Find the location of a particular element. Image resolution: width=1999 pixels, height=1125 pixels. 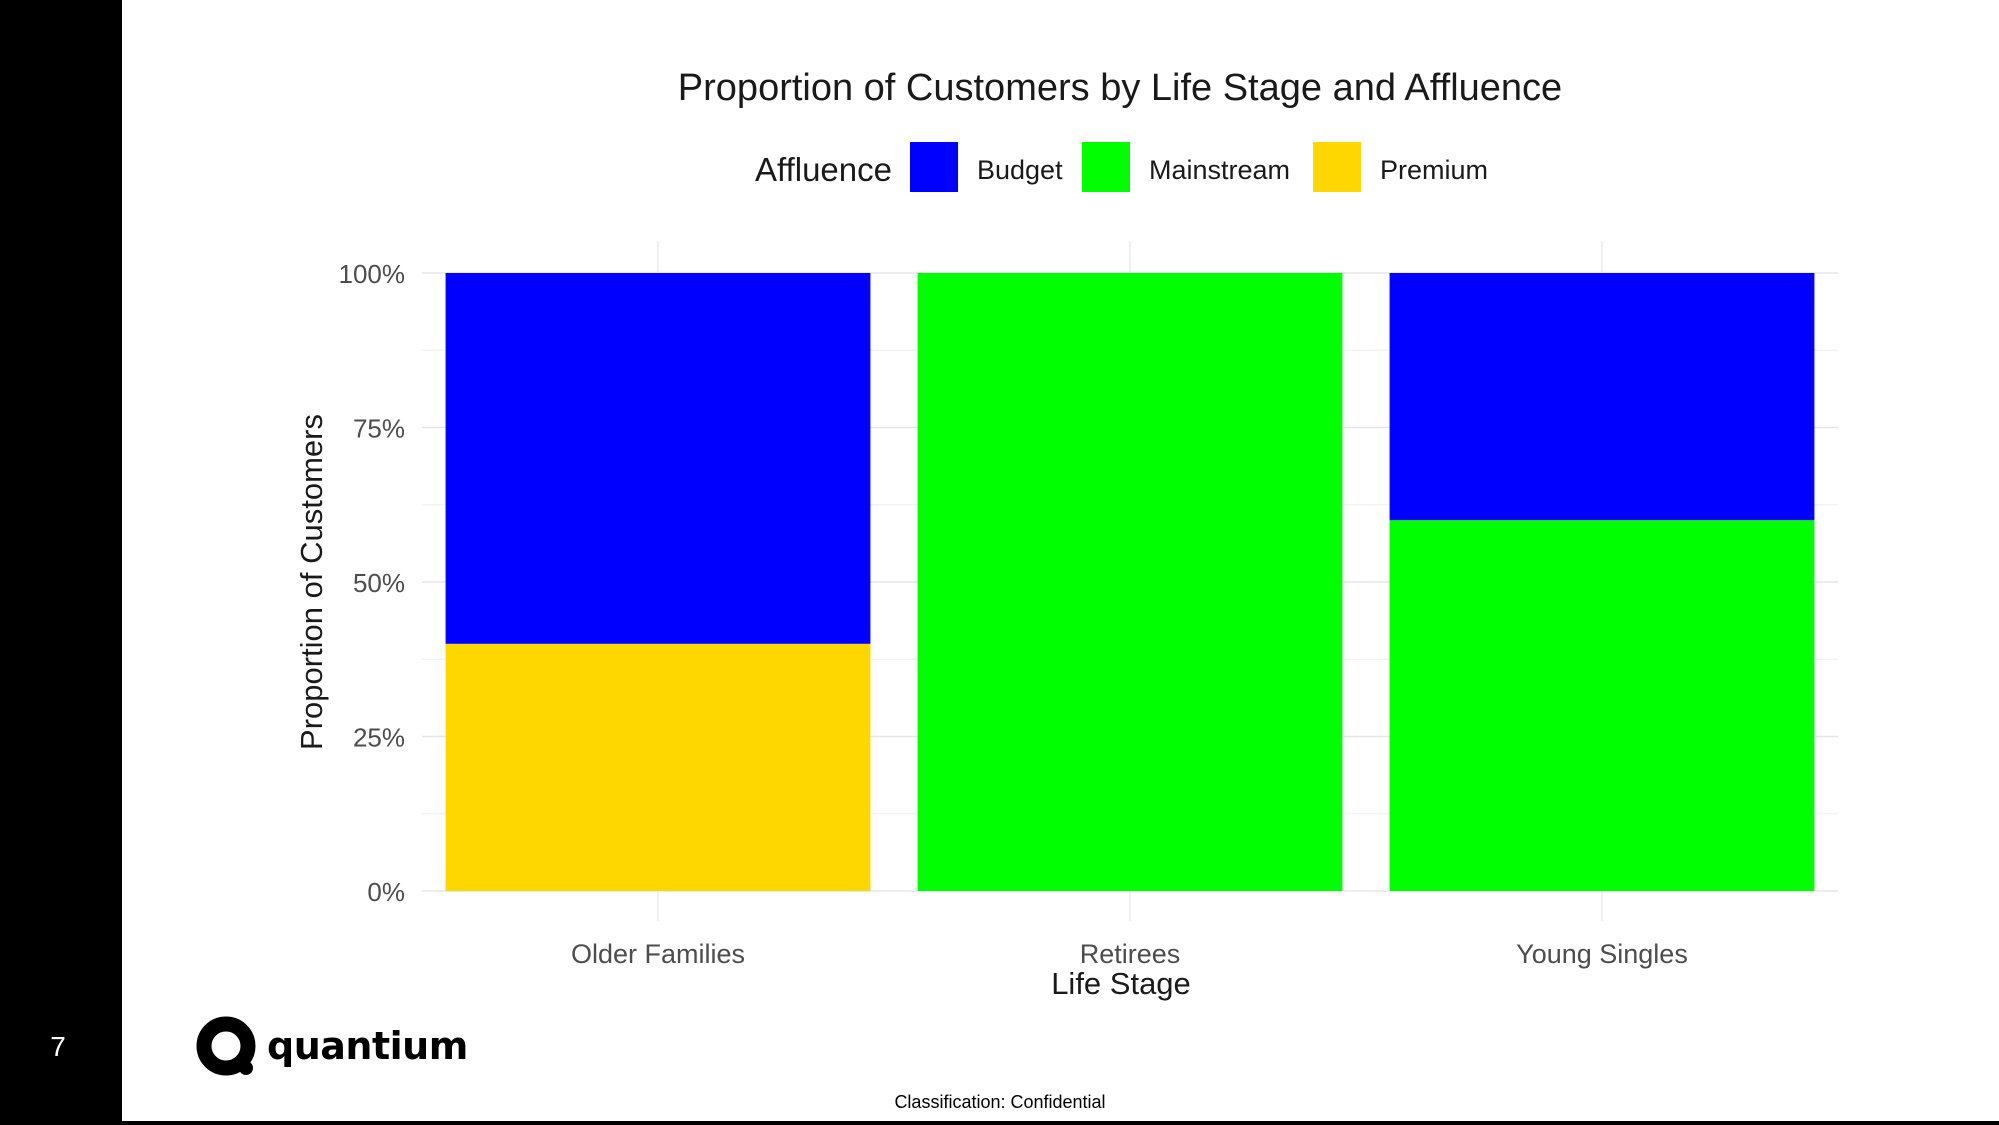

quantium-logo: quantium is located at coordinates (332, 1049).